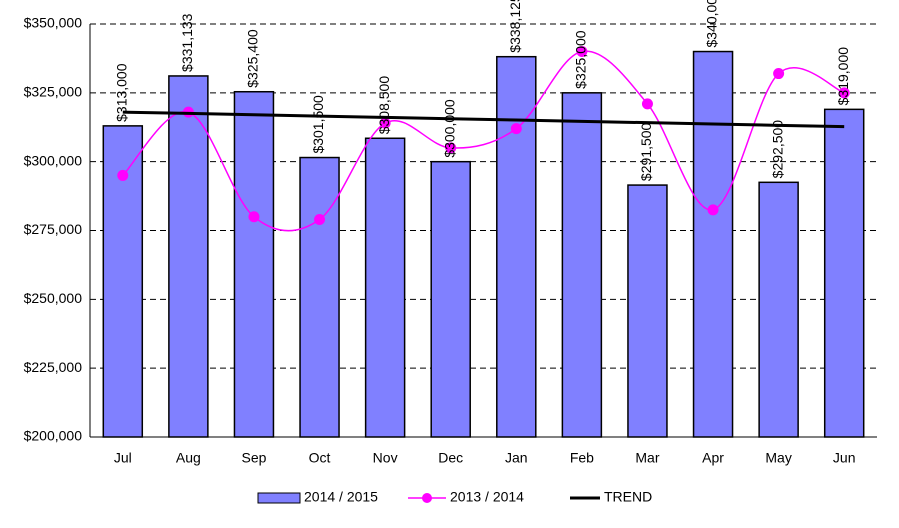  What do you see at coordinates (515, 26) in the screenshot?
I see `data-label: $338,125` at bounding box center [515, 26].